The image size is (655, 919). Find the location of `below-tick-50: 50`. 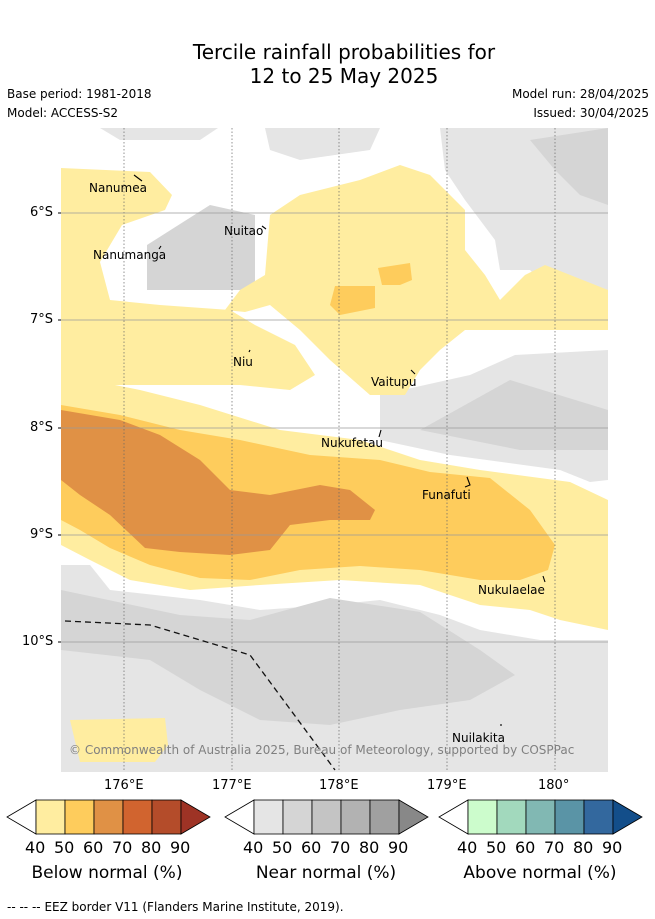

below-tick-50: 50 is located at coordinates (64, 847).